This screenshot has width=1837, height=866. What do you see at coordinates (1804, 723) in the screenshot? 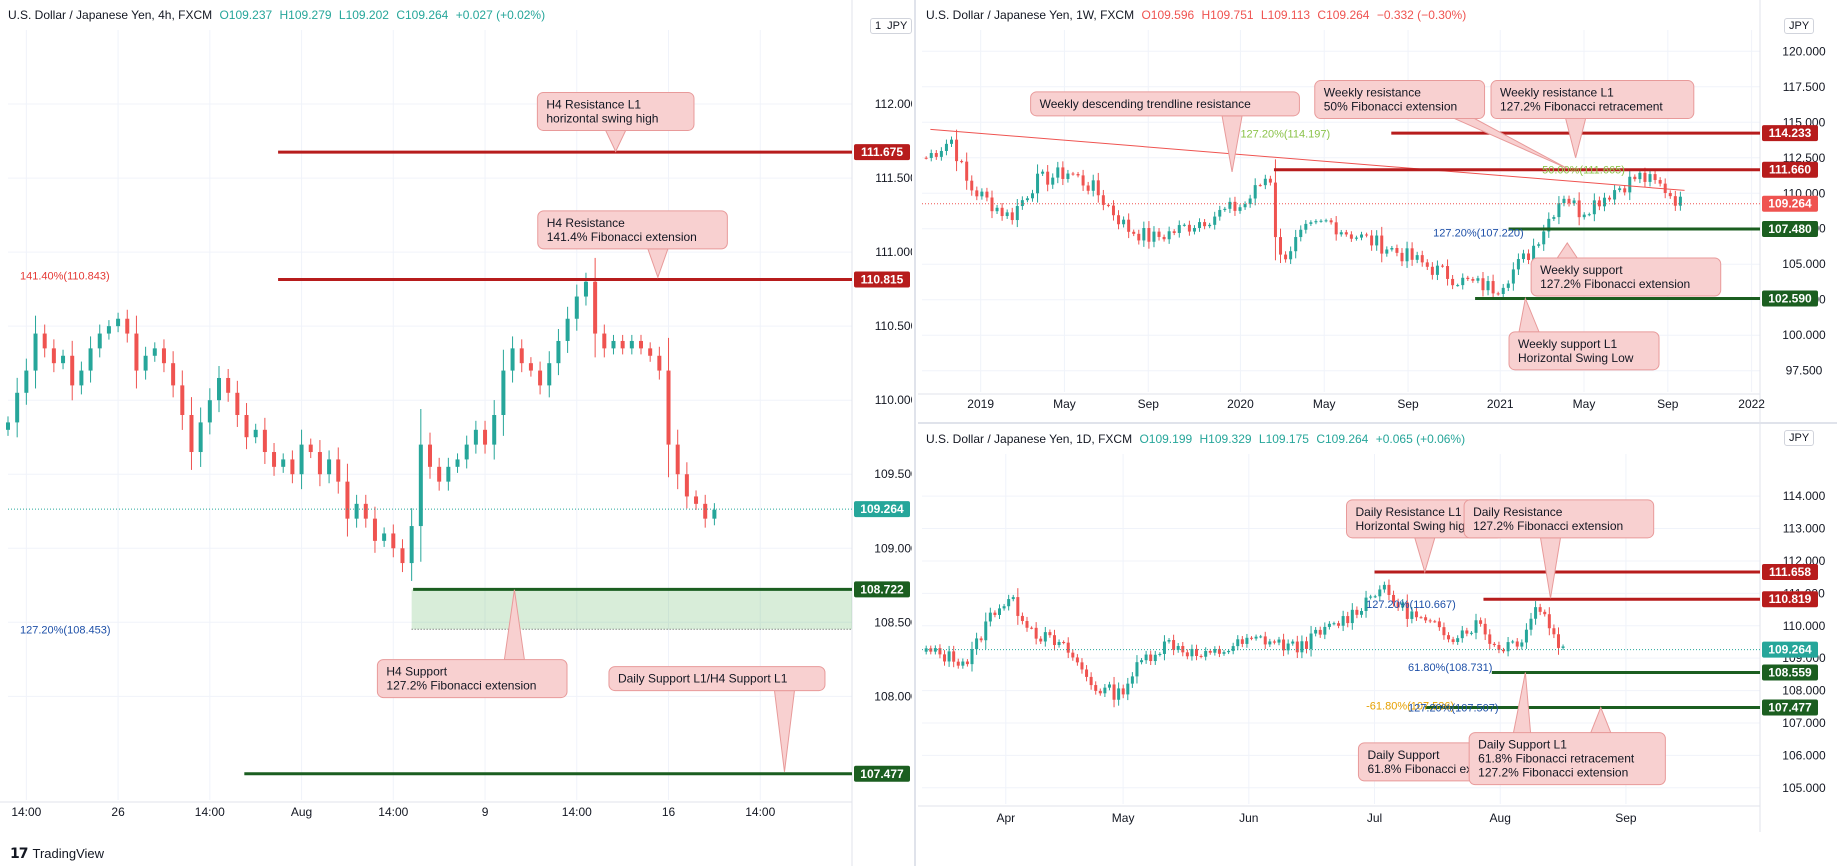
I see `price-tick-label: 107.000` at bounding box center [1804, 723].